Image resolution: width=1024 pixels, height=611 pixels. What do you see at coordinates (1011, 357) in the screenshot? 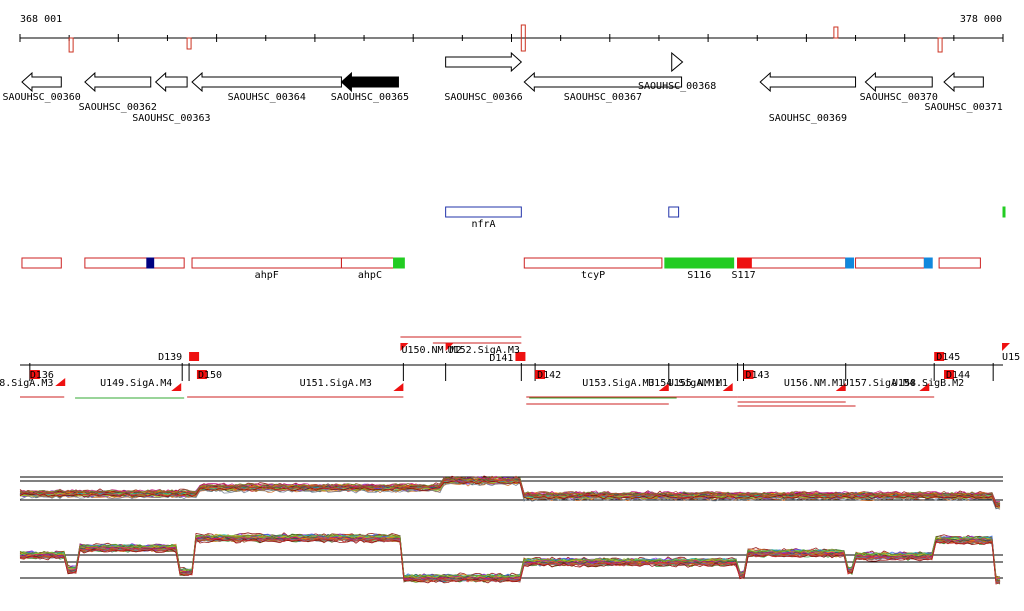
I see `transcript-label: U15` at bounding box center [1011, 357].